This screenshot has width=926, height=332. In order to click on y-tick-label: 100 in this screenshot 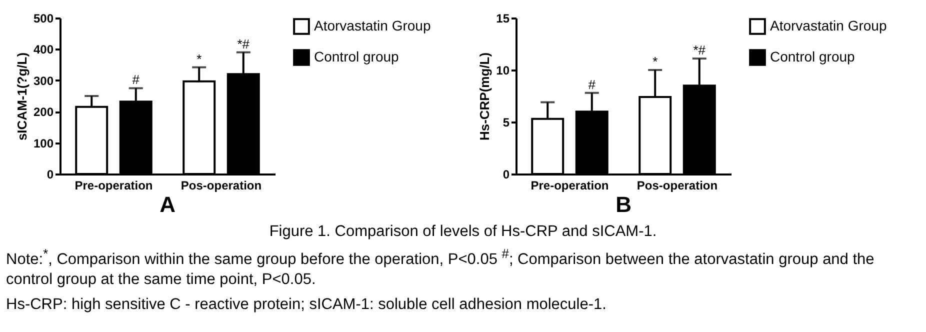, I will do `click(43, 143)`.